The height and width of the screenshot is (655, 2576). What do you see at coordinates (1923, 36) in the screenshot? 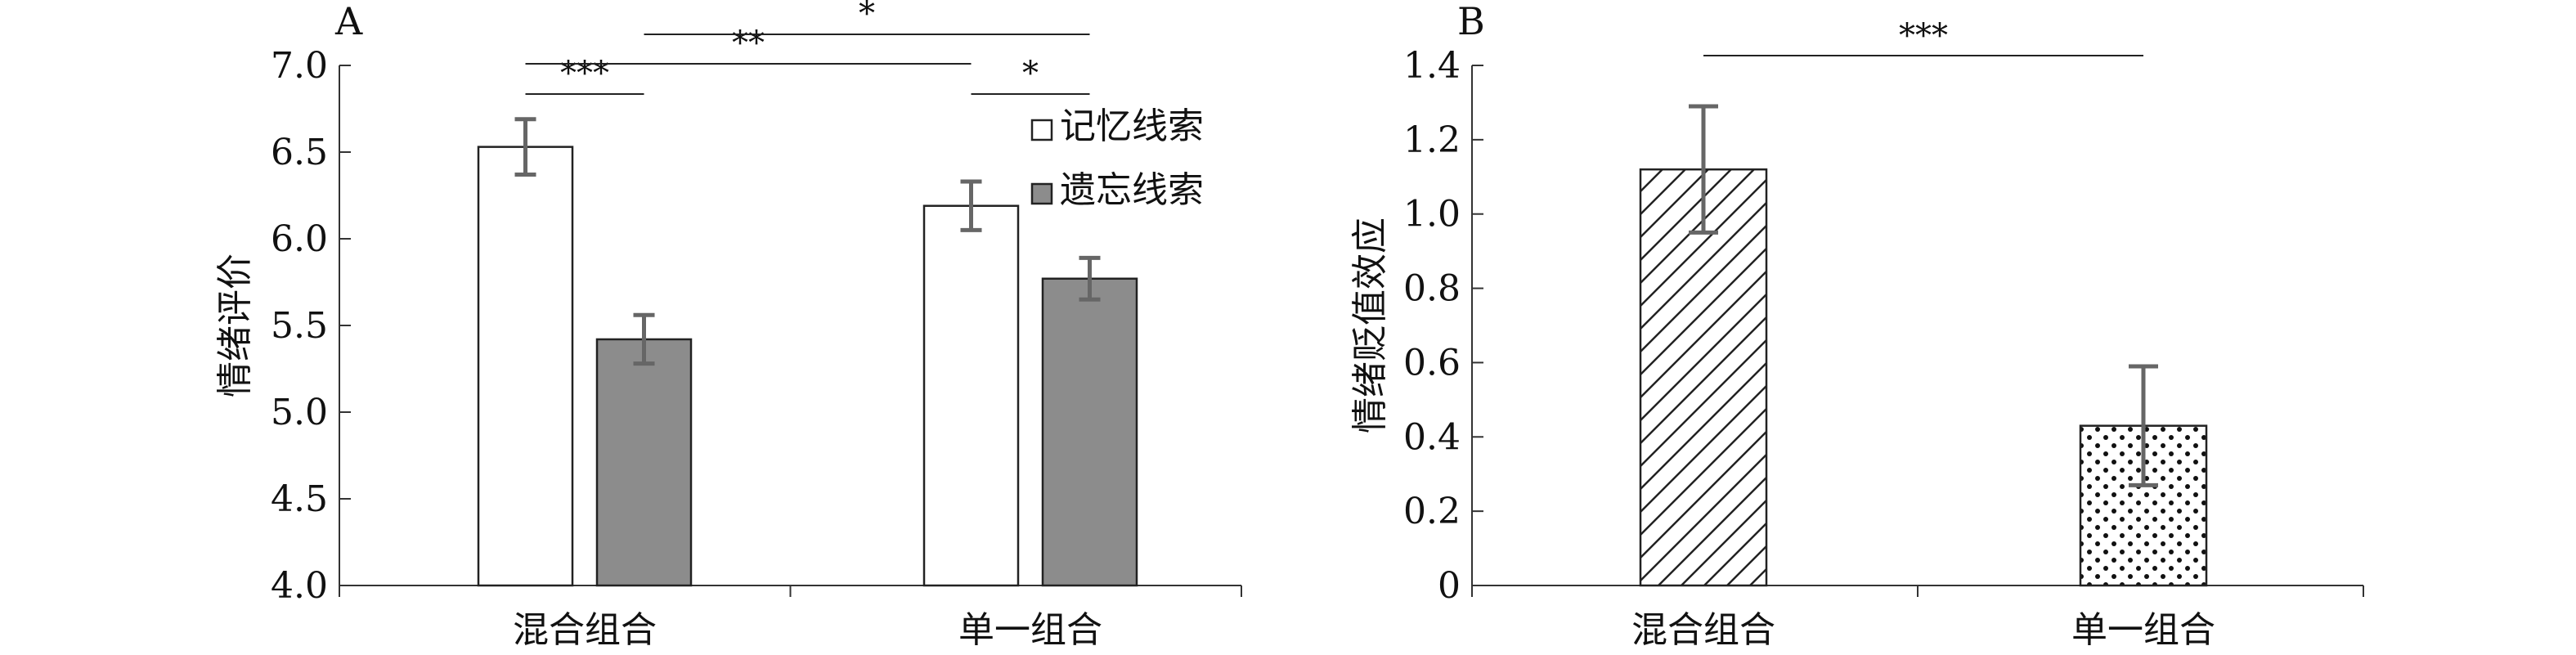
I see `panel-b-significance-label: ***` at bounding box center [1923, 36].